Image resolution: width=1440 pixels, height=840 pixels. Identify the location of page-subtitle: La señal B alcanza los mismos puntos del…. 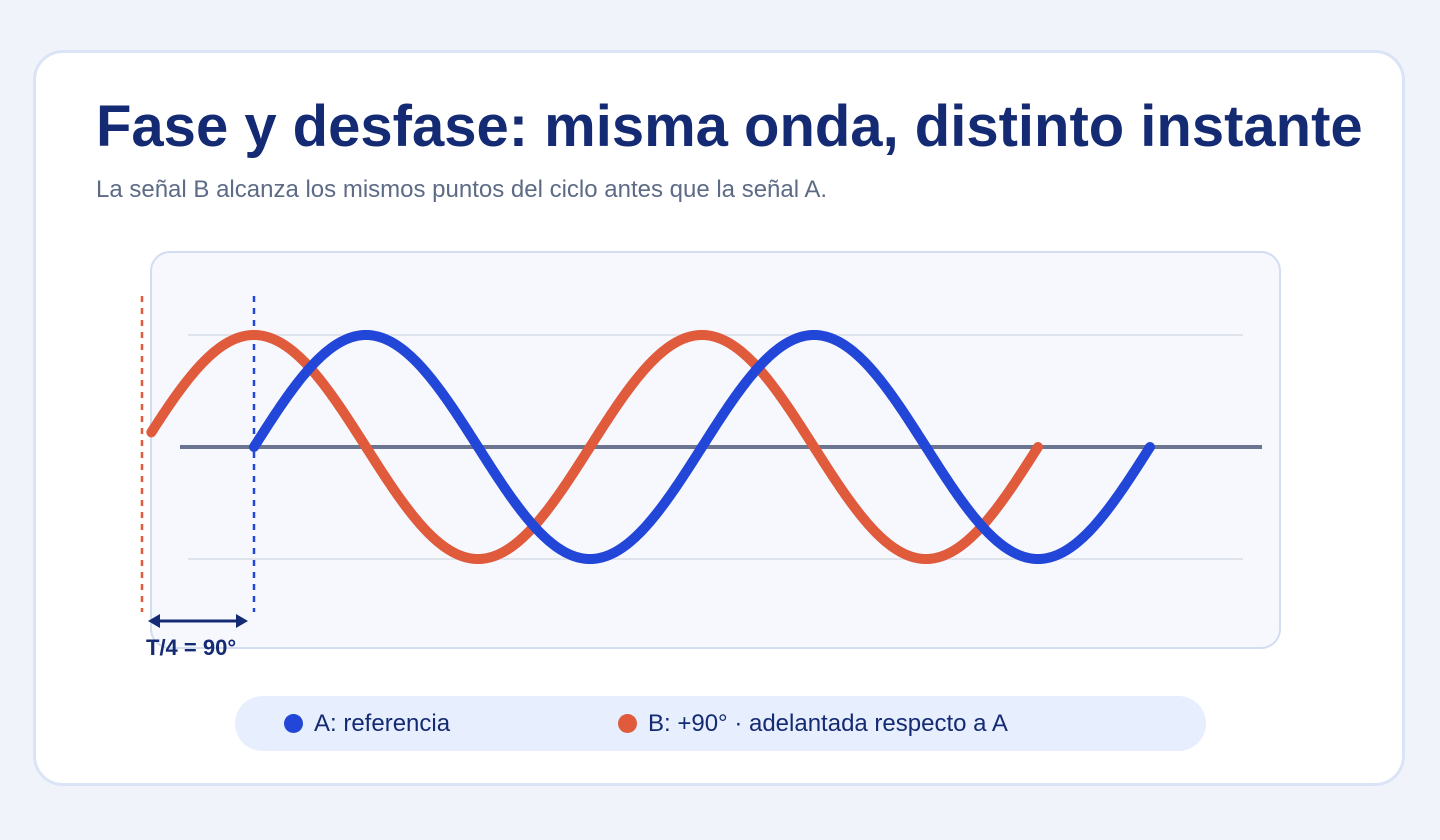
(462, 189).